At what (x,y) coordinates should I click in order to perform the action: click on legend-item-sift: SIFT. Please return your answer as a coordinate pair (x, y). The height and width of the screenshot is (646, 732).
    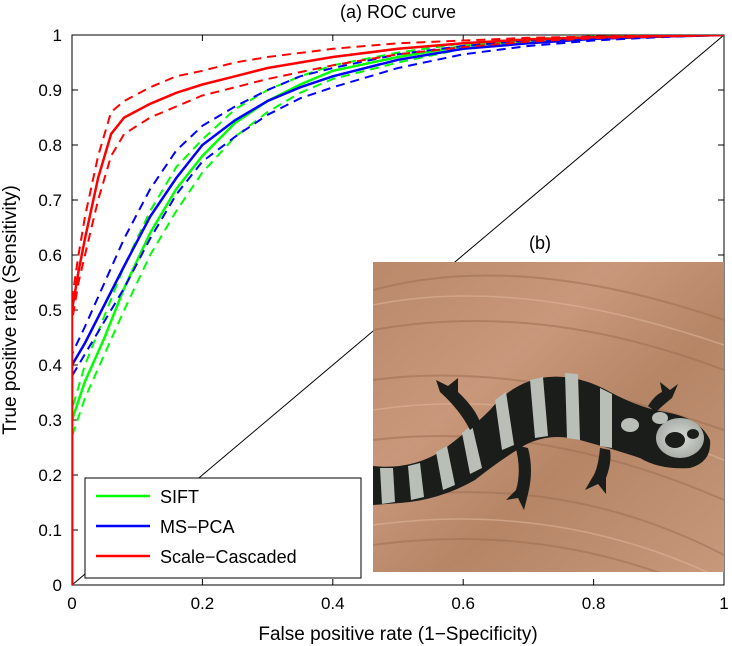
    Looking at the image, I should click on (147, 497).